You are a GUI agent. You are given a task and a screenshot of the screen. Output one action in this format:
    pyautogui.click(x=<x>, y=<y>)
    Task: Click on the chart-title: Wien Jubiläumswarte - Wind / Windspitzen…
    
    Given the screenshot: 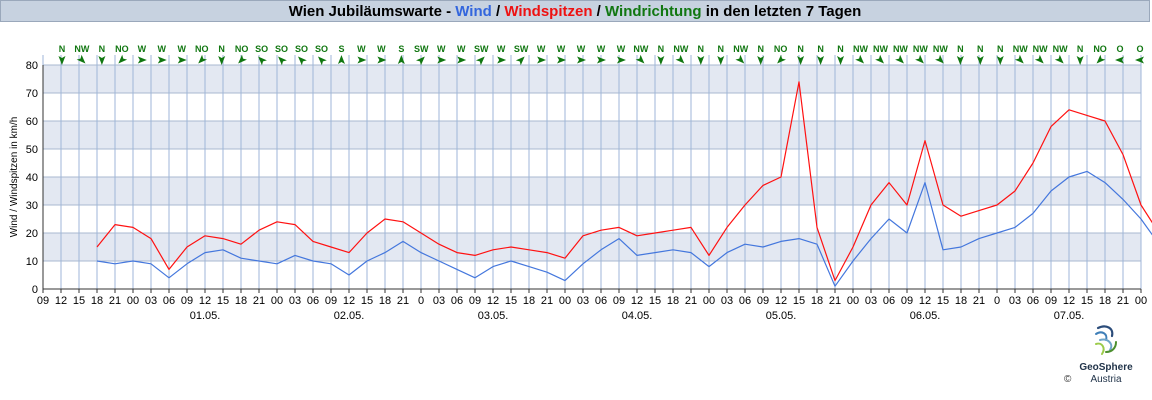 What is the action you would take?
    pyautogui.click(x=575, y=11)
    